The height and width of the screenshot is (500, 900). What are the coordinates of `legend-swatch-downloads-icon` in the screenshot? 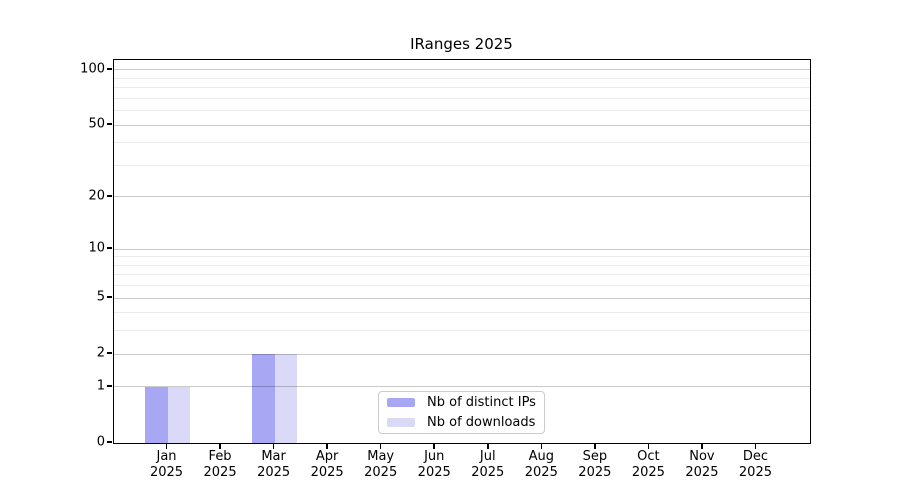 It's located at (401, 422).